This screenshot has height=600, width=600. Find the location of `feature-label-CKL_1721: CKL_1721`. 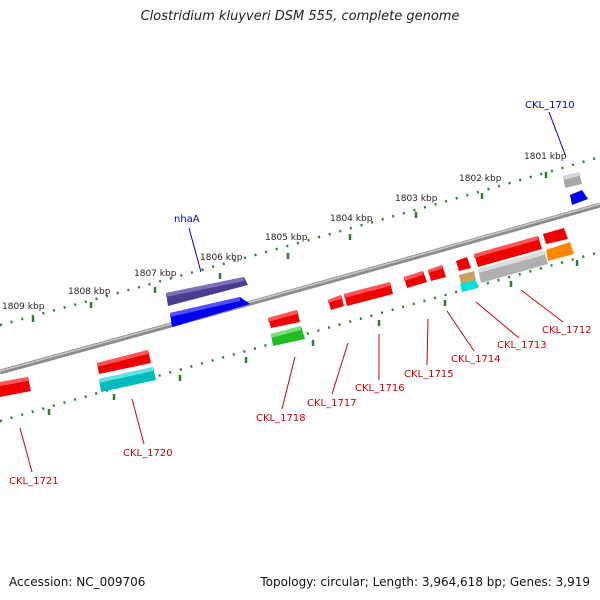

feature-label-CKL_1721: CKL_1721 is located at coordinates (34, 481).